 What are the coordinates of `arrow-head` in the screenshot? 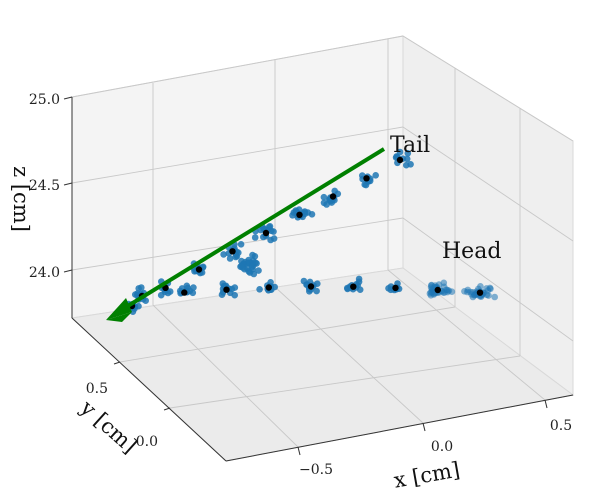 It's located at (119, 309).